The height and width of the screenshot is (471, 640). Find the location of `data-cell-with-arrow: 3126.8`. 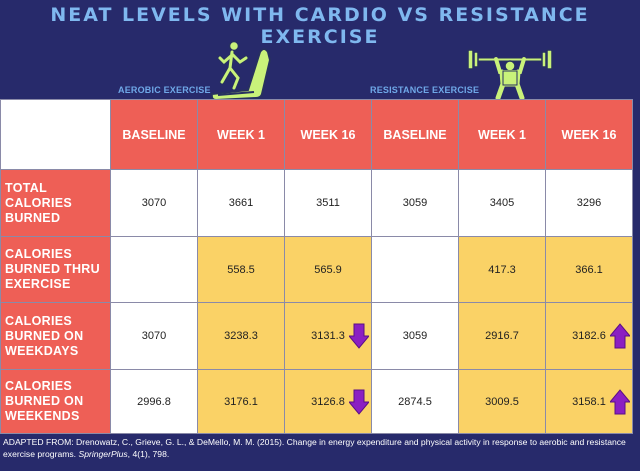

data-cell-with-arrow: 3126.8 is located at coordinates (328, 401).